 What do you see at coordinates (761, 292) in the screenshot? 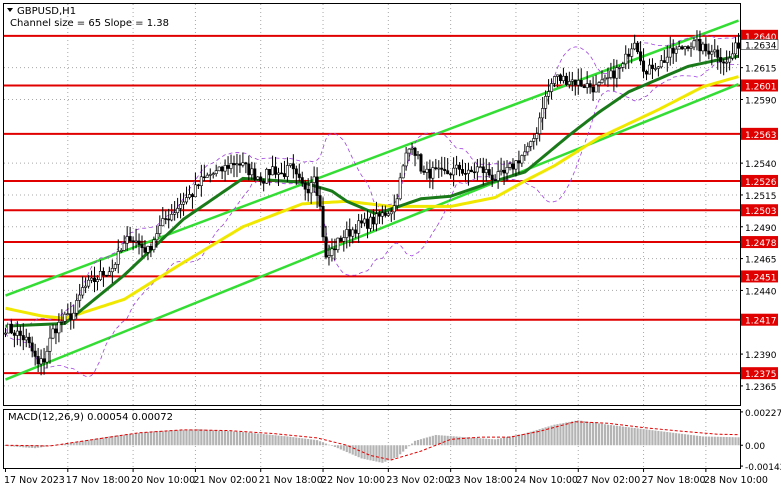
I see `price-tick-label: 1.2440` at bounding box center [761, 292].